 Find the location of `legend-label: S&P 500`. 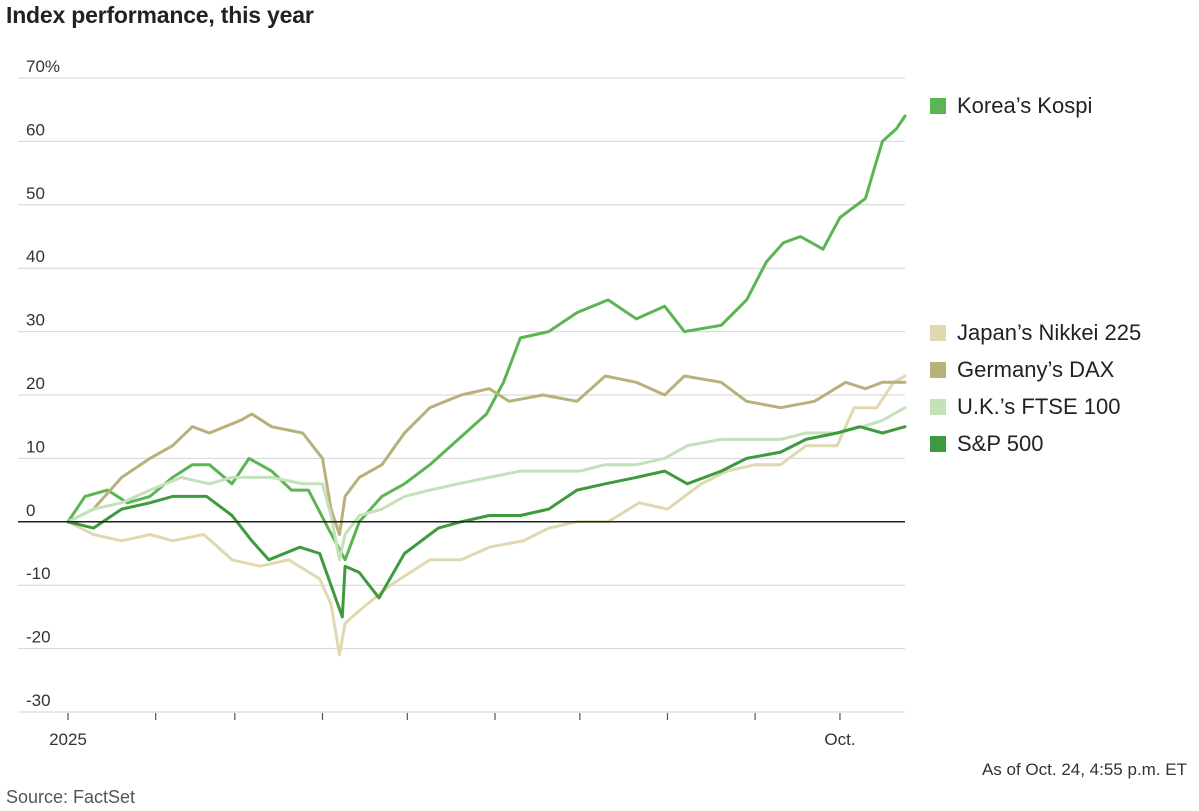

legend-label: S&P 500 is located at coordinates (1000, 443).